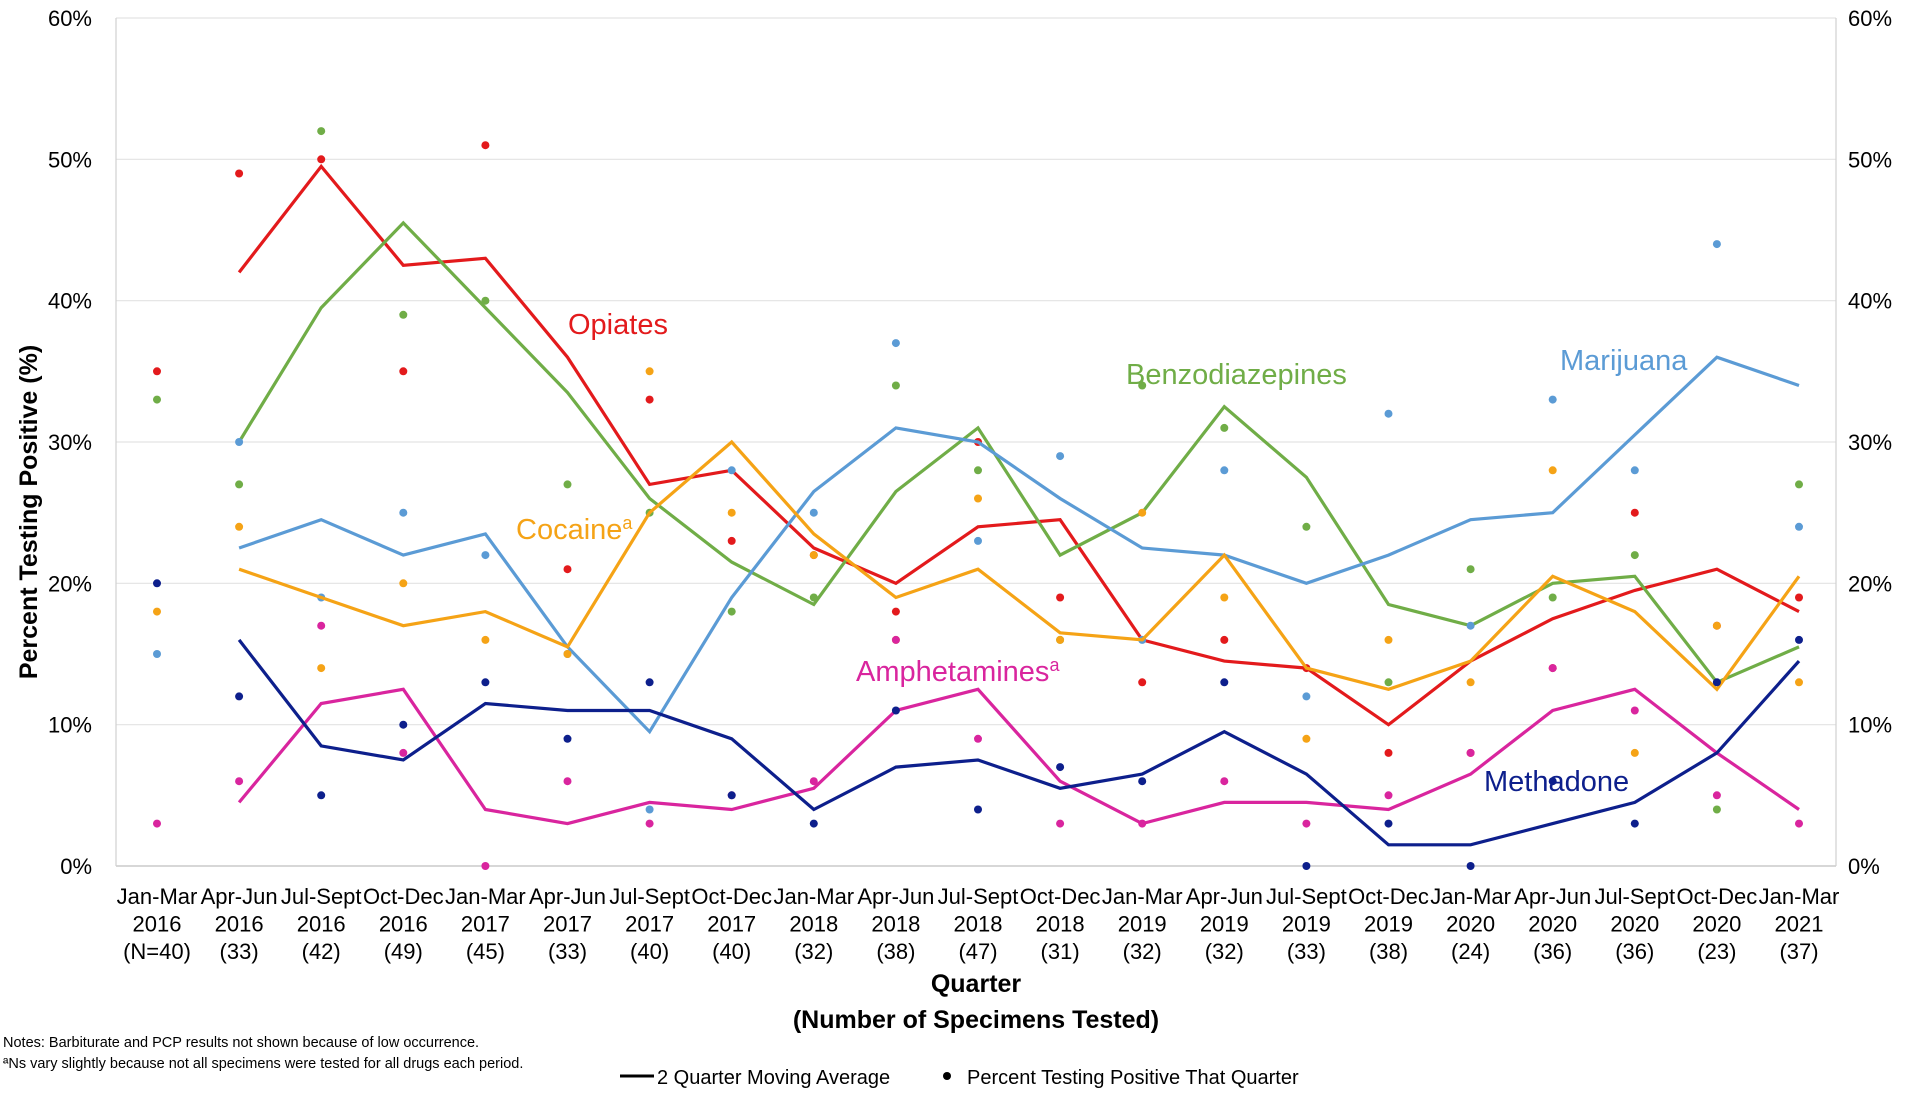  I want to click on series-label-methadone: Methadone, so click(1556, 782).